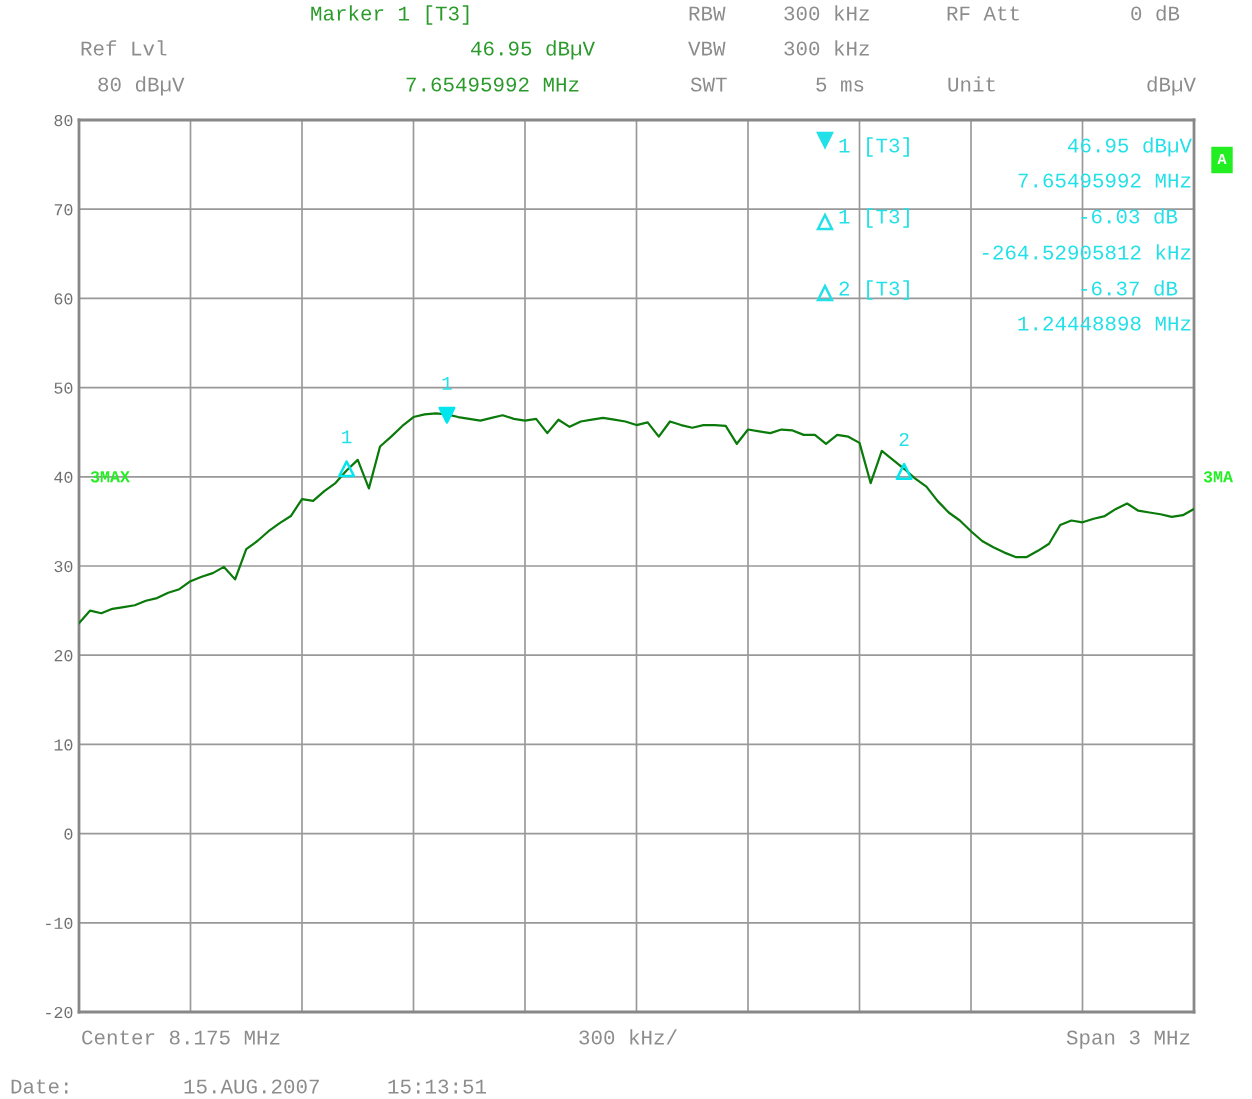 The width and height of the screenshot is (1252, 1099). I want to click on text: 46.95 dBµV, so click(533, 50).